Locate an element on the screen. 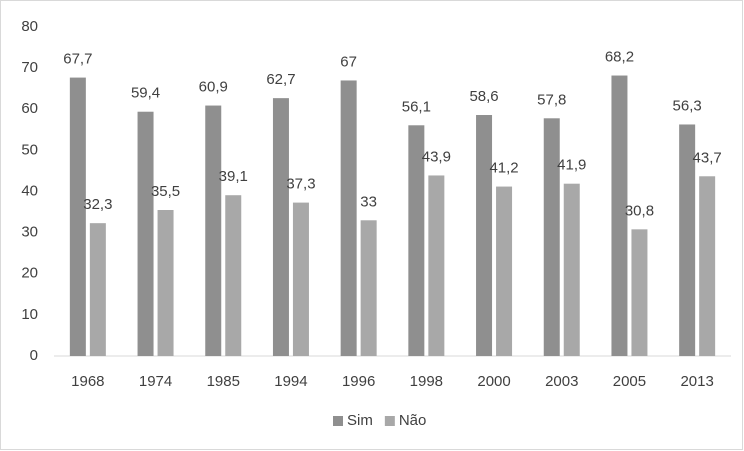  x-tick-label: 2000 is located at coordinates (493, 381).